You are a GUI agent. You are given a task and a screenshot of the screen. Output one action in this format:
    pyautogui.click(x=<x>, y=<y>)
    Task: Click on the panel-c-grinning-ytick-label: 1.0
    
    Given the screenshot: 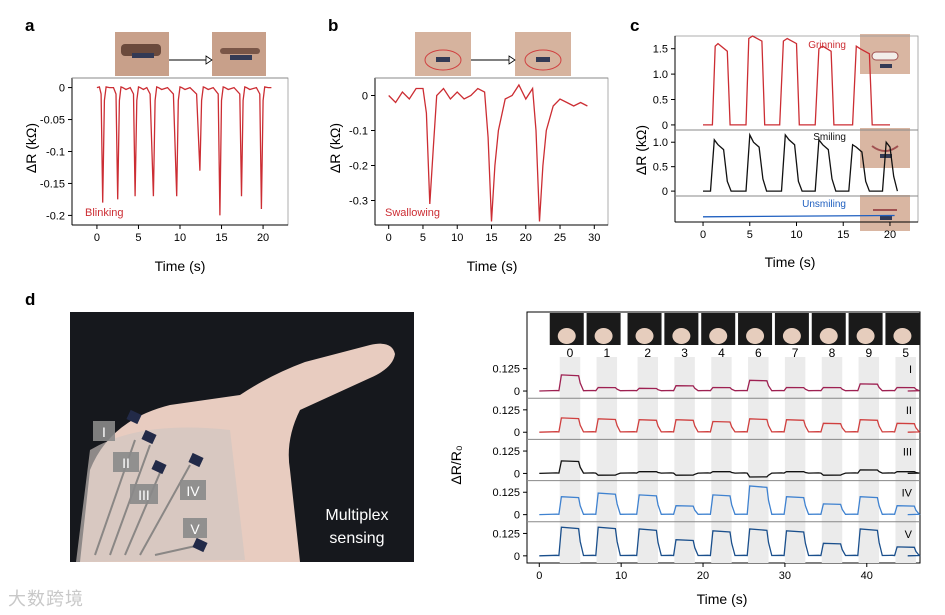 What is the action you would take?
    pyautogui.click(x=660, y=75)
    